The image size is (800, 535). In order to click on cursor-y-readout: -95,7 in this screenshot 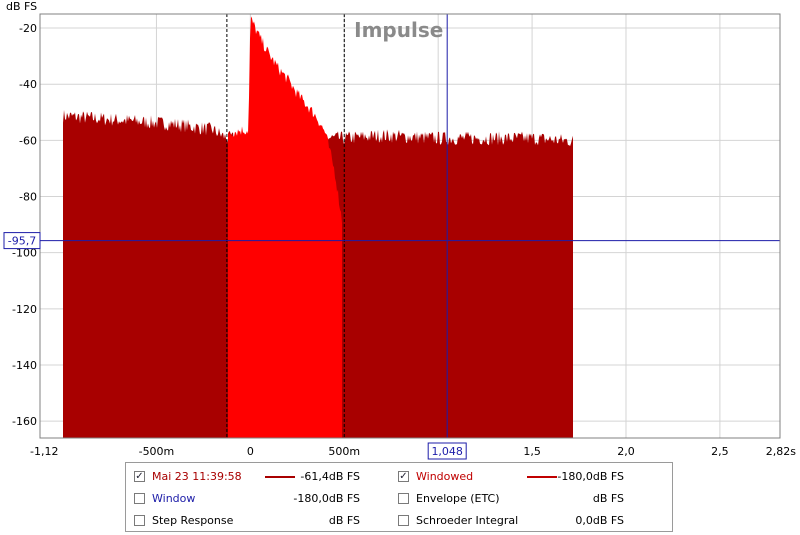, I will do `click(22, 241)`.